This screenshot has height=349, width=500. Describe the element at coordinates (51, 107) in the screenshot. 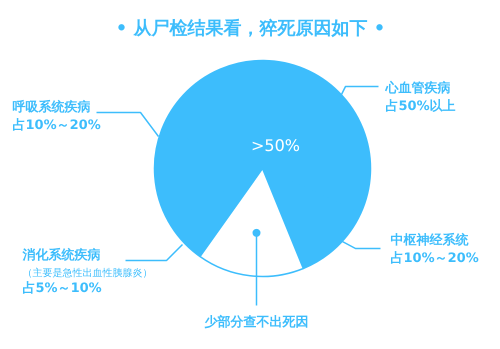

I see `slice-label: 呼吸系统疾病` at that location.